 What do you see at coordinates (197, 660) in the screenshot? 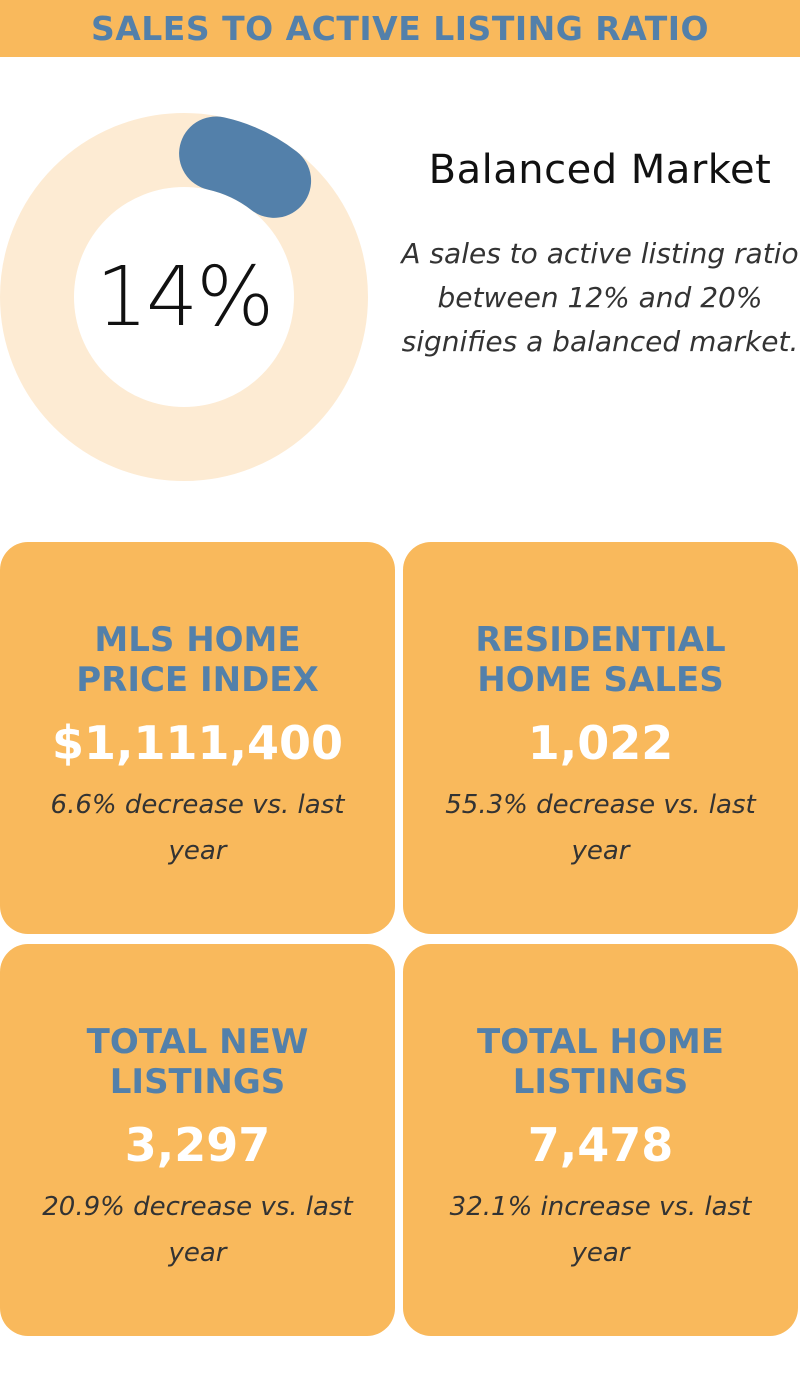
I see `card-title: MLS HOME PRICE INDEX` at bounding box center [197, 660].